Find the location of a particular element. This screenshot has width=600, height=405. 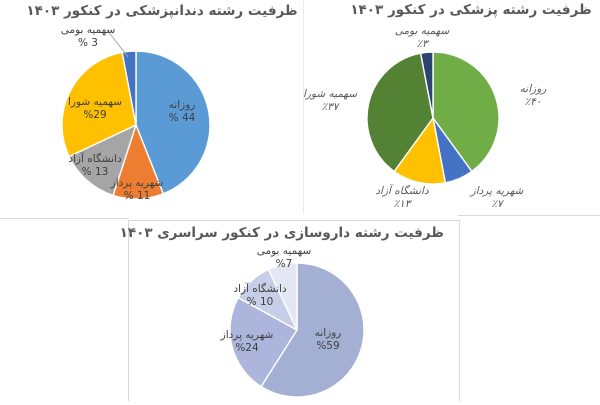

dentistry-label-daily: روزانه % 44 is located at coordinates (182, 111).